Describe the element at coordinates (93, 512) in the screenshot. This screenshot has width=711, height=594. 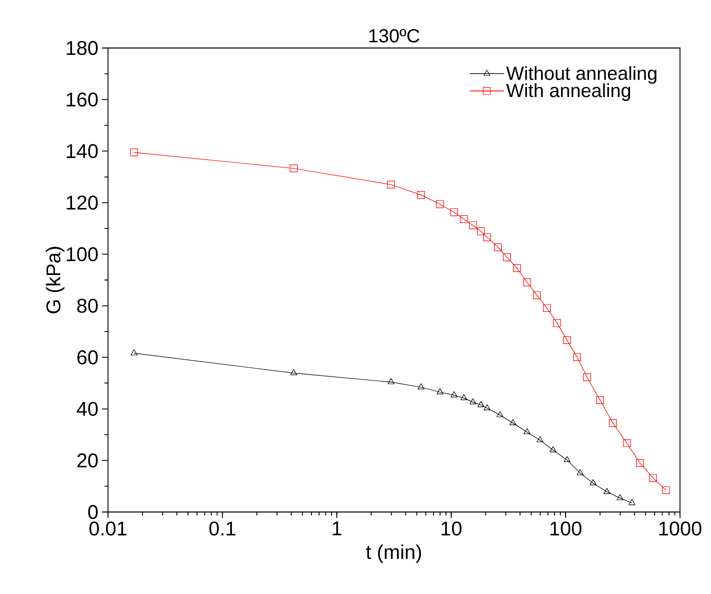
I see `y-tick-label: 0` at that location.